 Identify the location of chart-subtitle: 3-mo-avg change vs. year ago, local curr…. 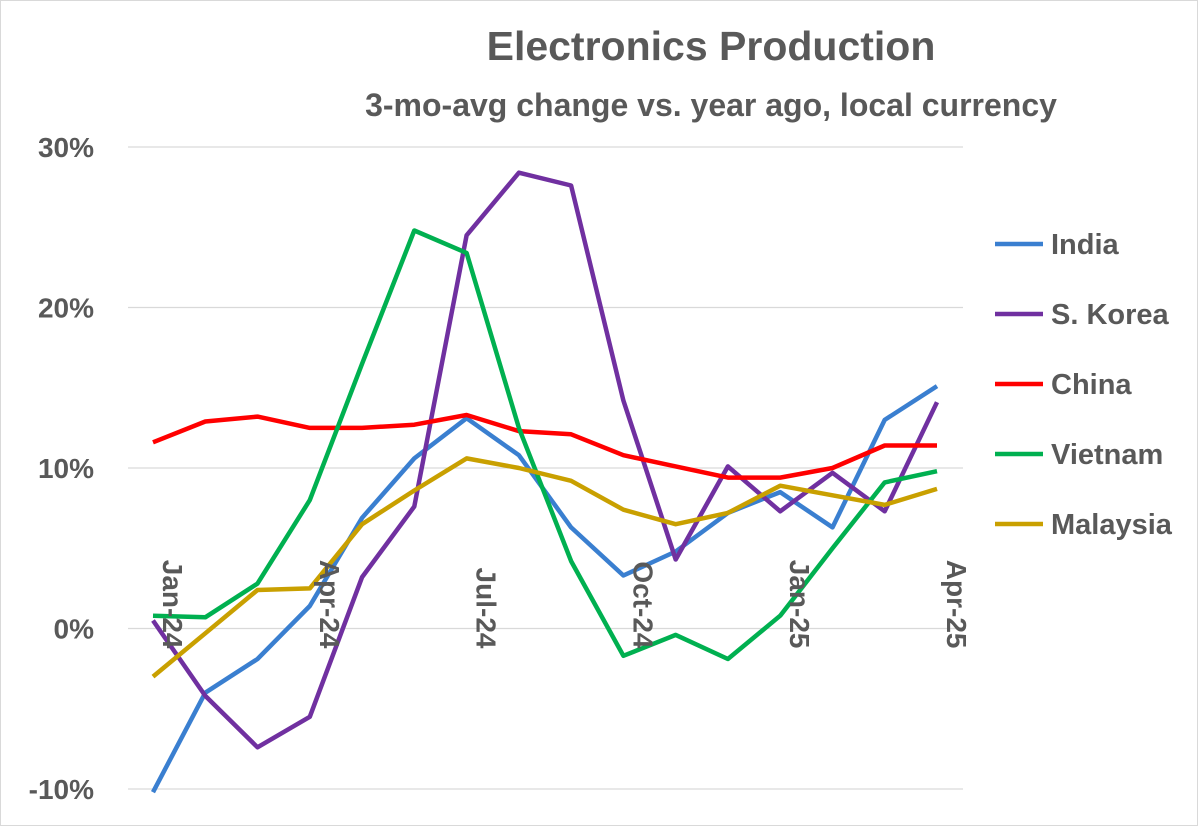
(711, 105).